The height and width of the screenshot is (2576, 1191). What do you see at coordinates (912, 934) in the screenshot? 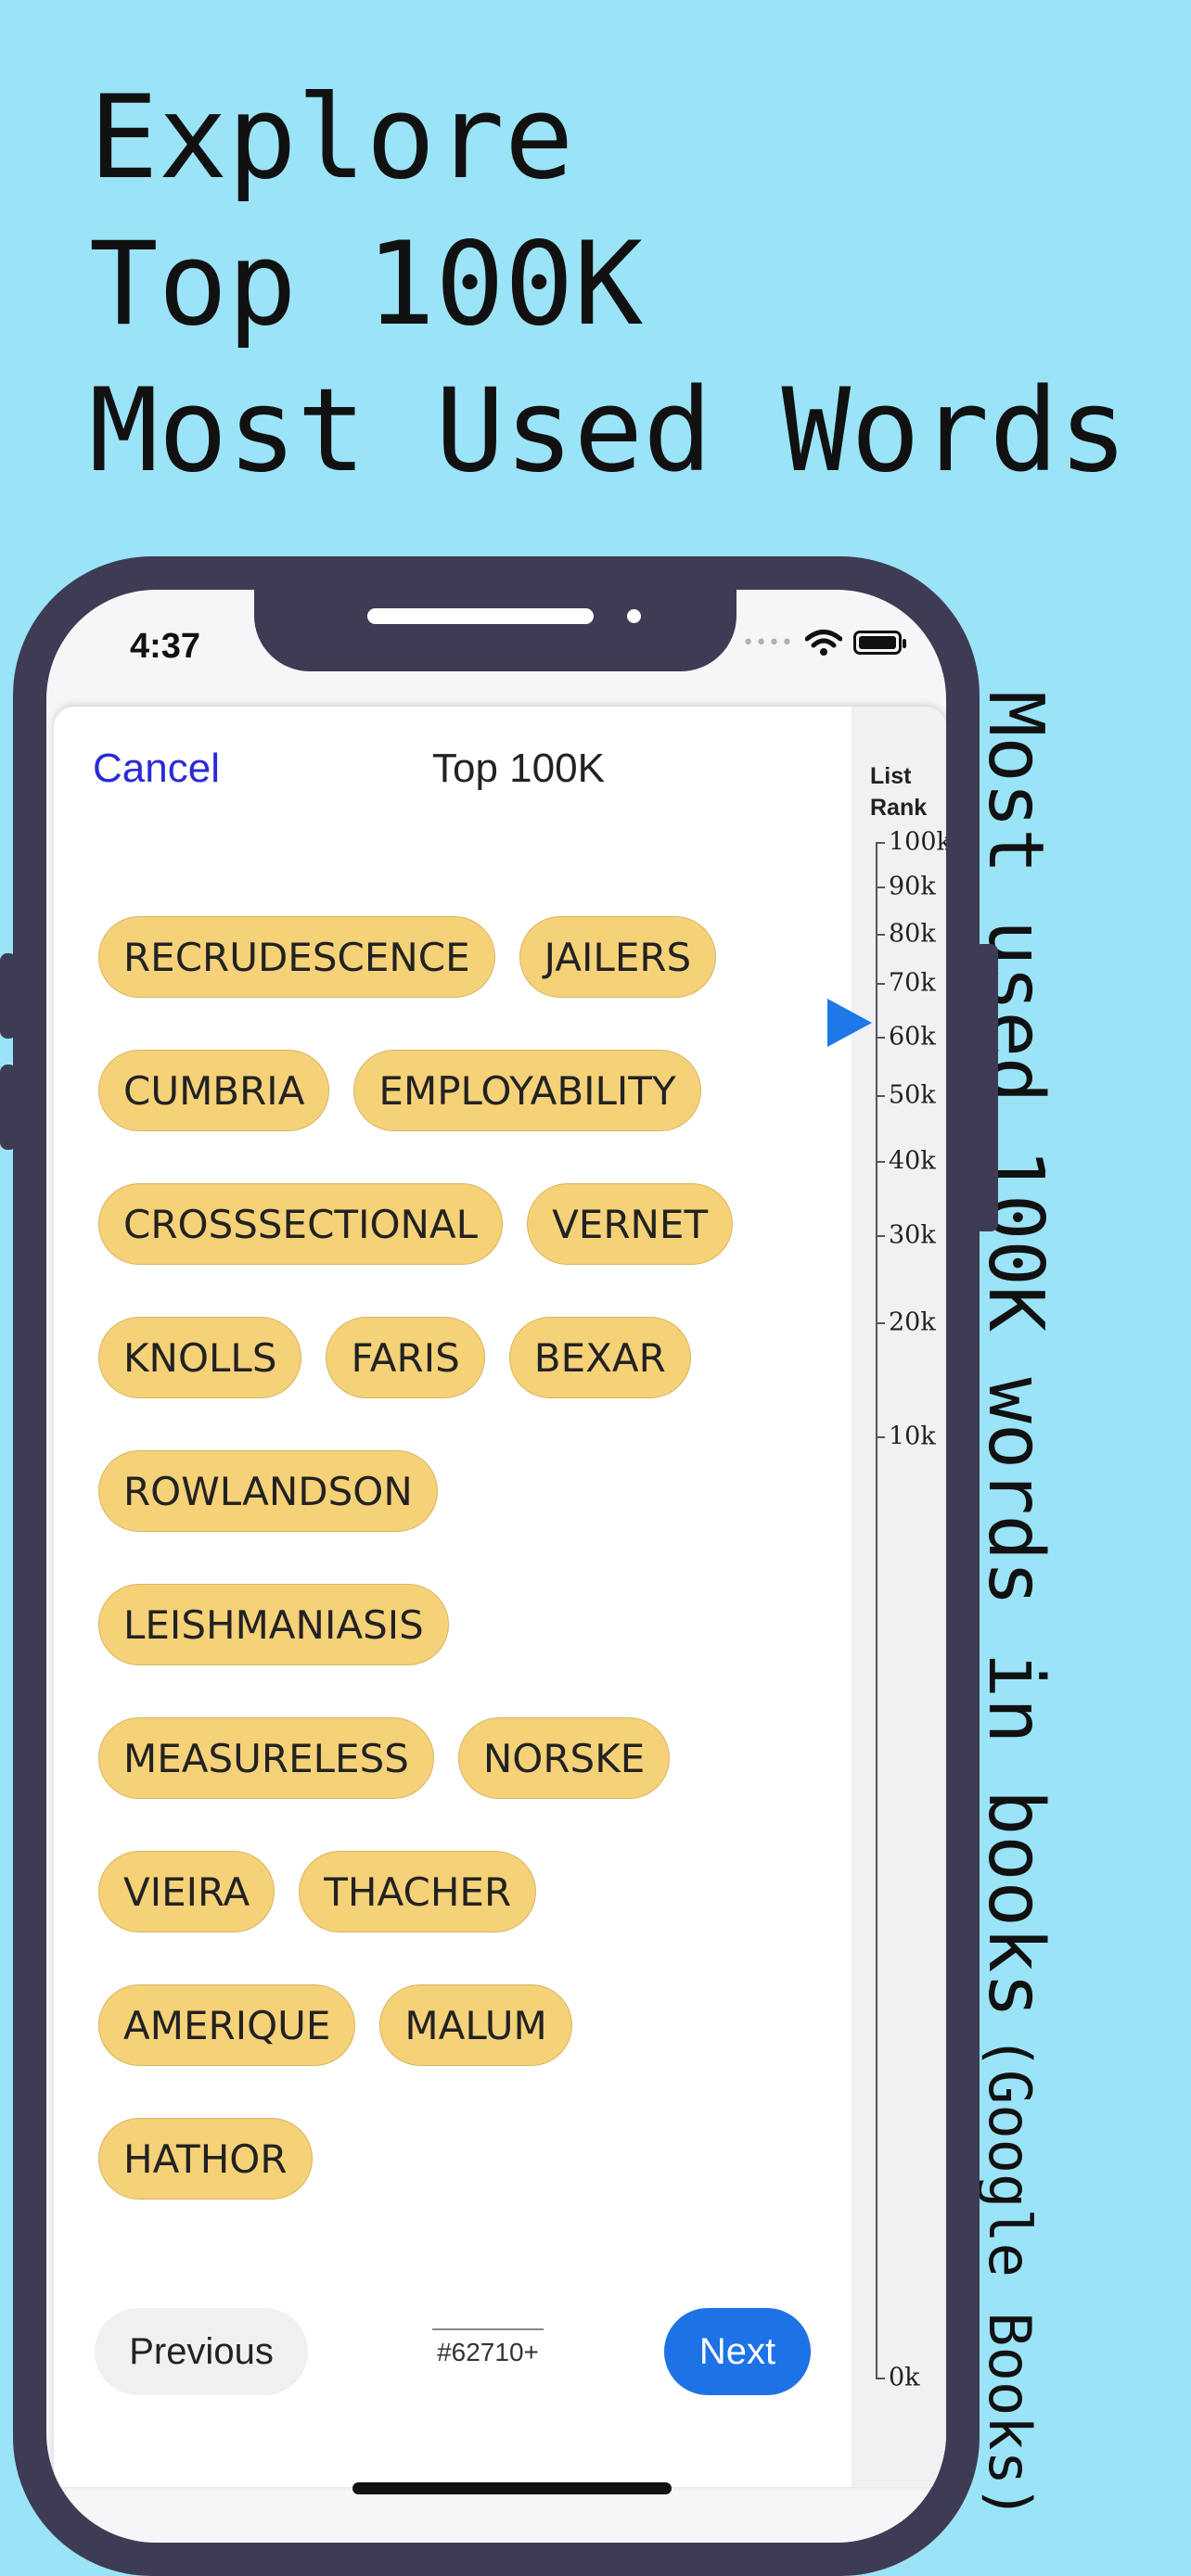
I see `rank-tick-label: 80k` at bounding box center [912, 934].